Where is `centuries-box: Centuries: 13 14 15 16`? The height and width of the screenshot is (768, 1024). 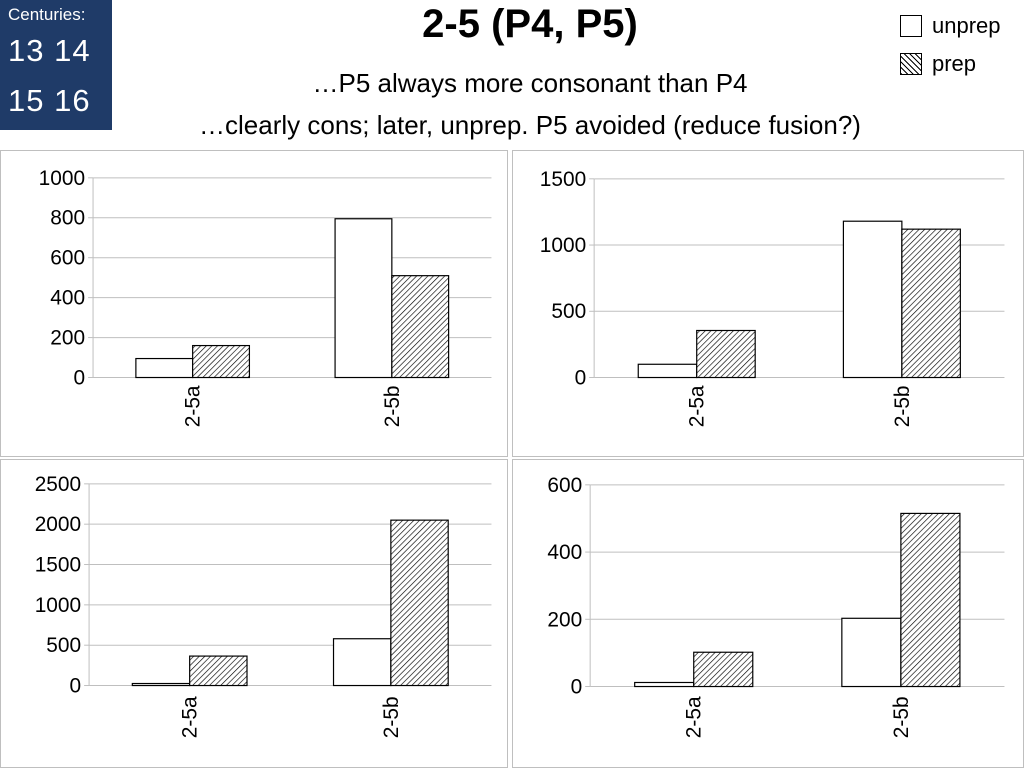
centuries-box: Centuries: 13 14 15 16 is located at coordinates (56, 65).